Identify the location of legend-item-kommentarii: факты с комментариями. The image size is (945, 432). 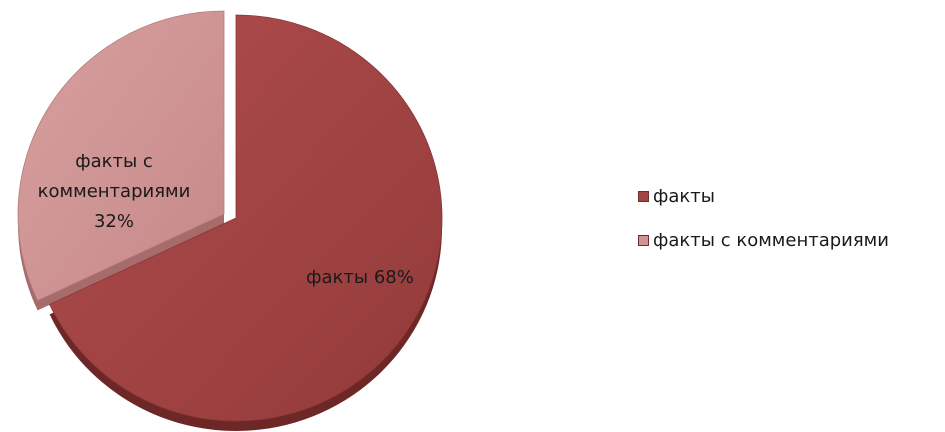
(763, 240).